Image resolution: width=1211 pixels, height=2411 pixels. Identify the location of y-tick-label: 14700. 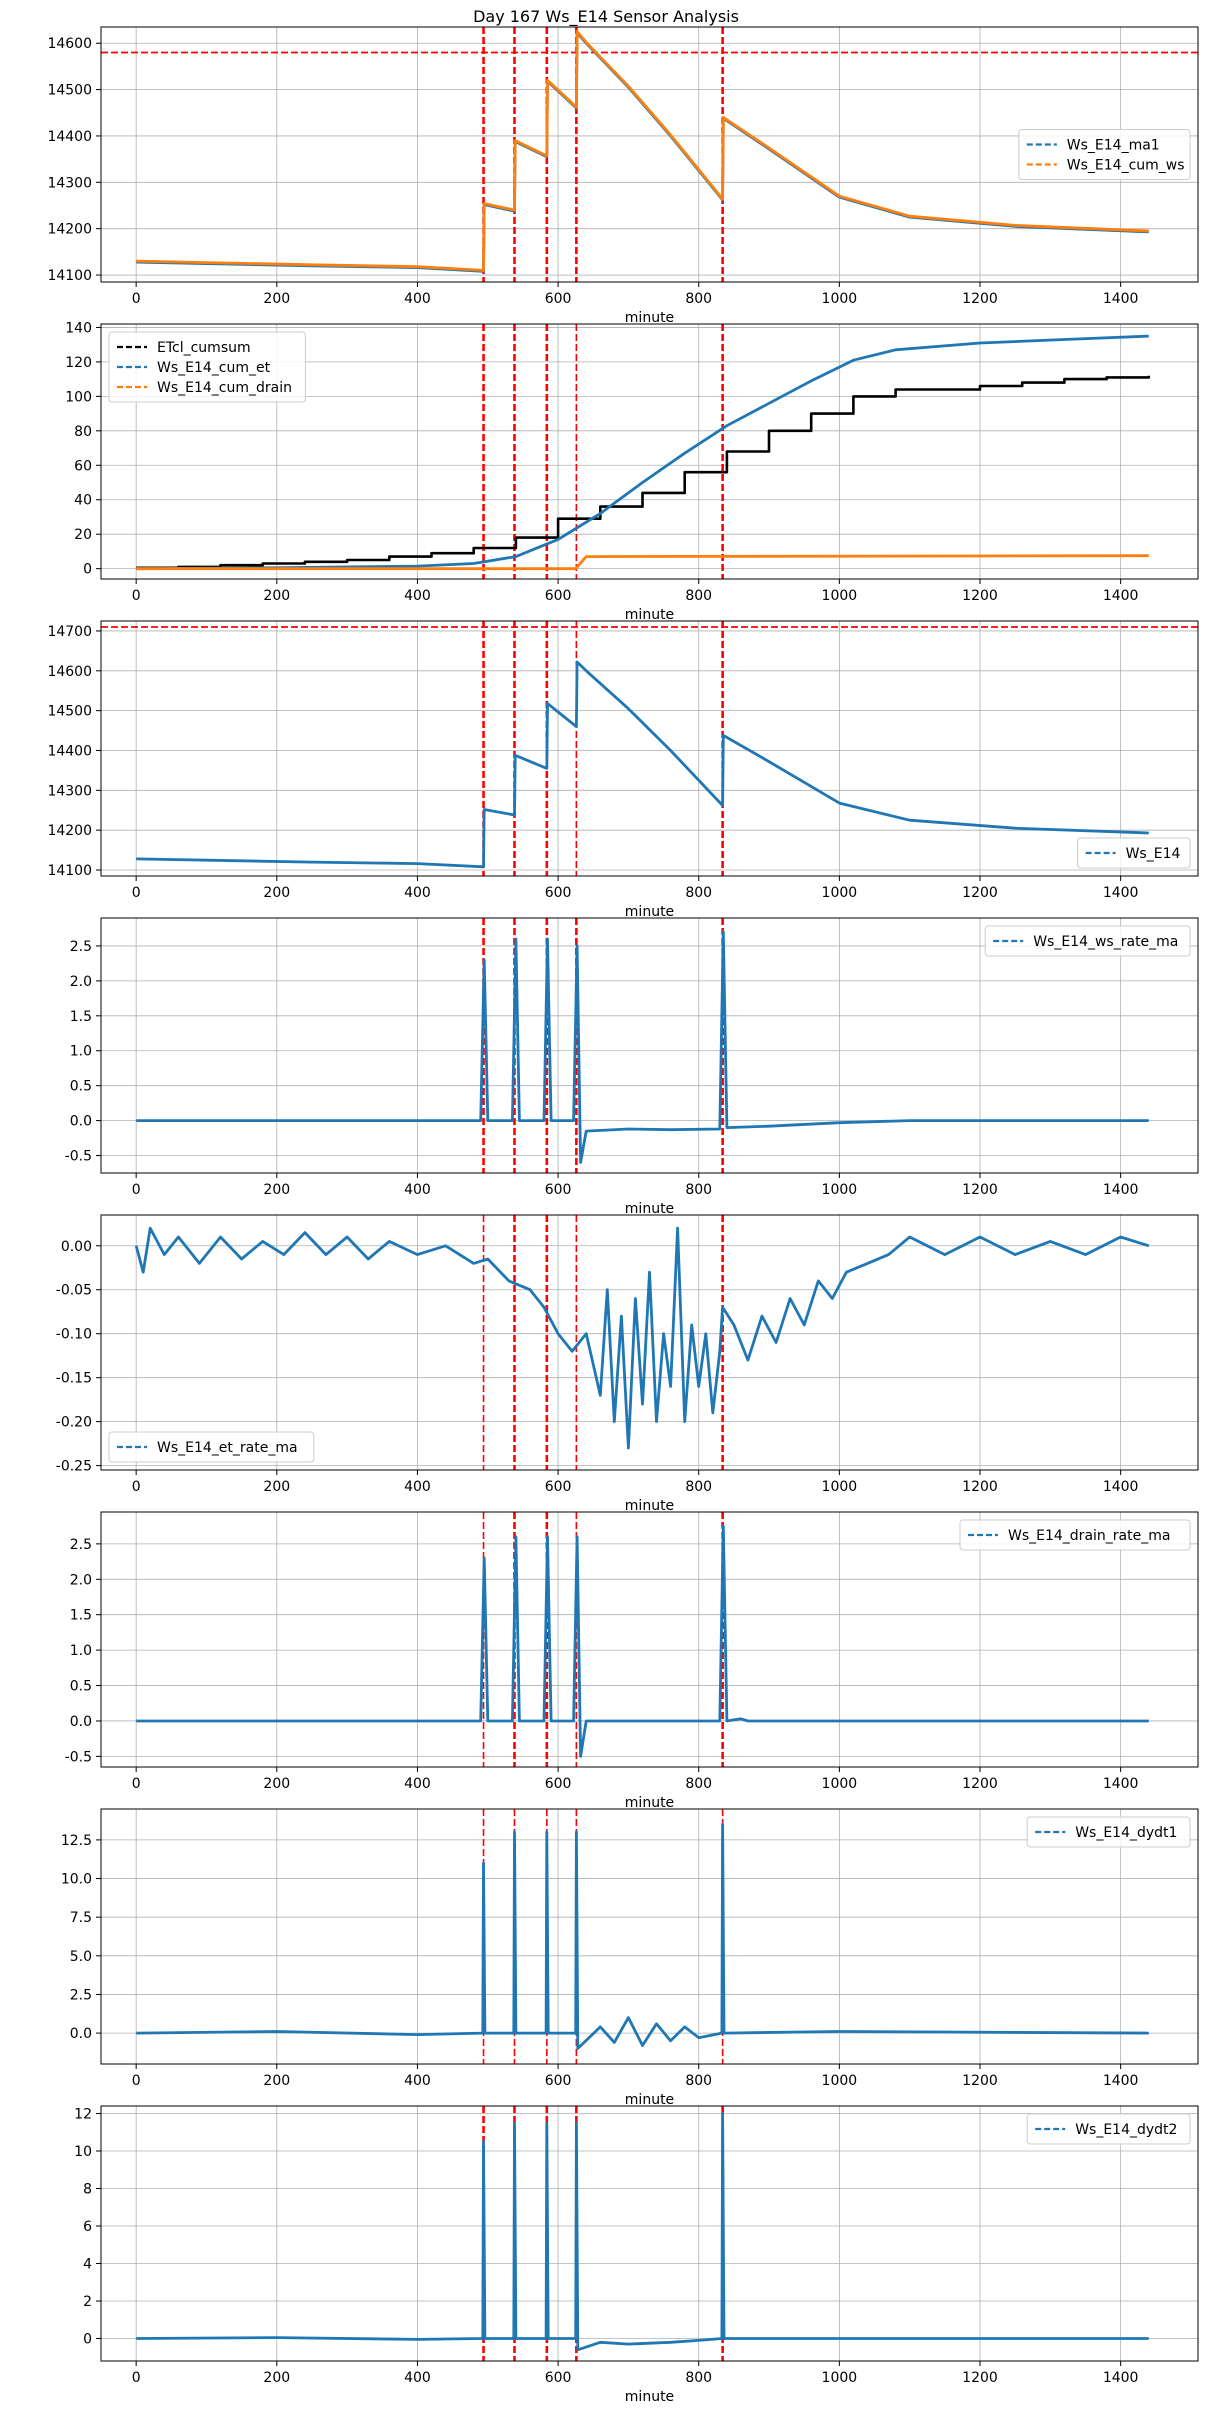
(69, 632).